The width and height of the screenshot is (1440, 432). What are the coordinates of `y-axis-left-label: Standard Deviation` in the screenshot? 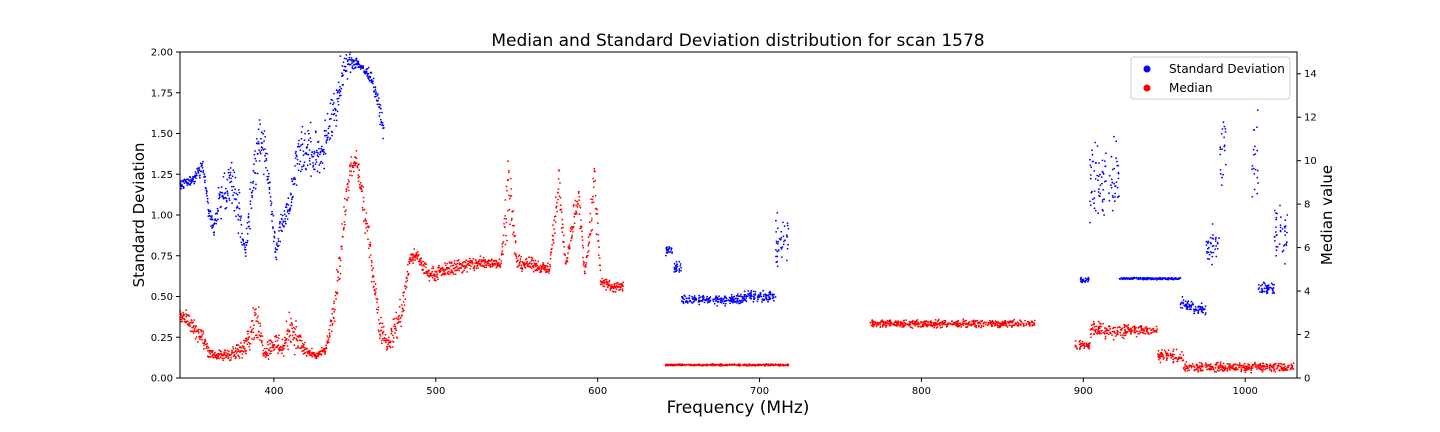 It's located at (139, 215).